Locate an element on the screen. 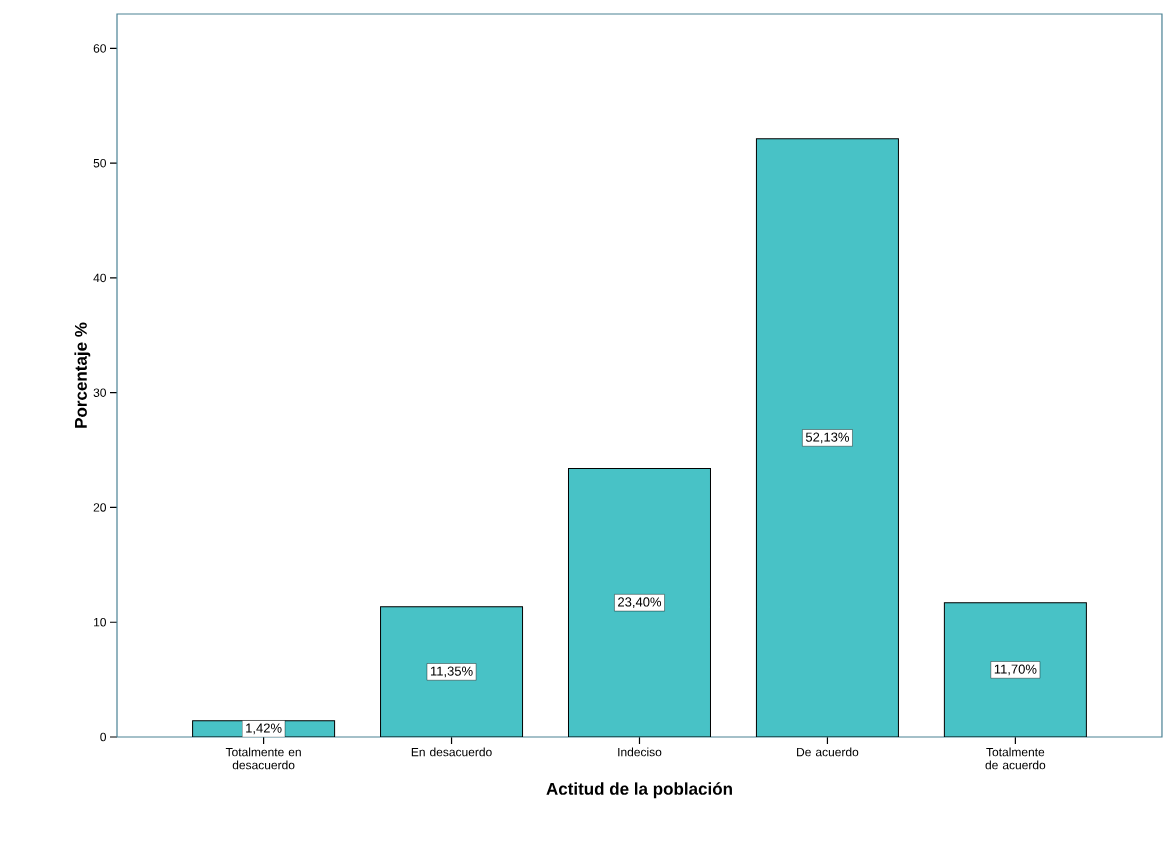 The width and height of the screenshot is (1174, 841). y-tick-label: 20 is located at coordinates (100, 507).